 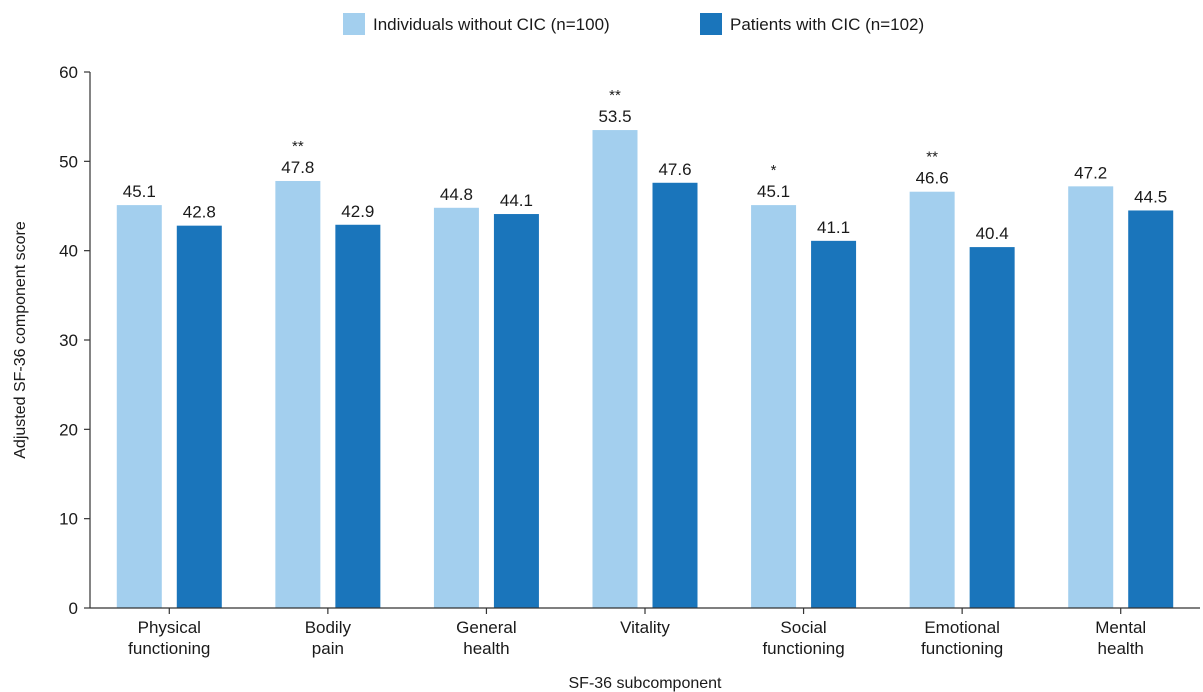 What do you see at coordinates (297, 167) in the screenshot?
I see `data-label: 47.8` at bounding box center [297, 167].